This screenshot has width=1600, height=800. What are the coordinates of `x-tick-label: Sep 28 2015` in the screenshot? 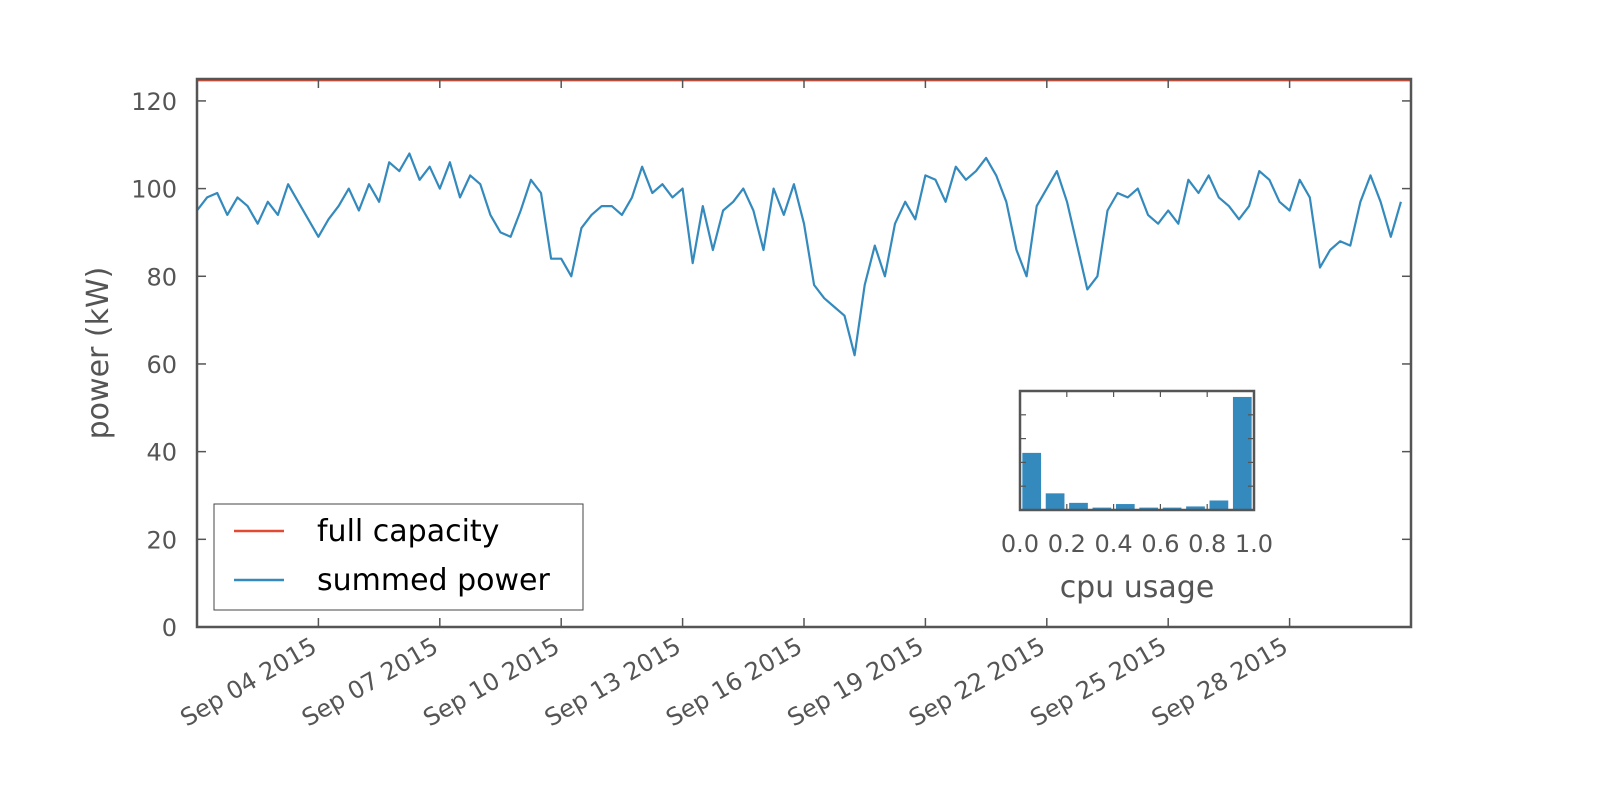 It's located at (1220, 682).